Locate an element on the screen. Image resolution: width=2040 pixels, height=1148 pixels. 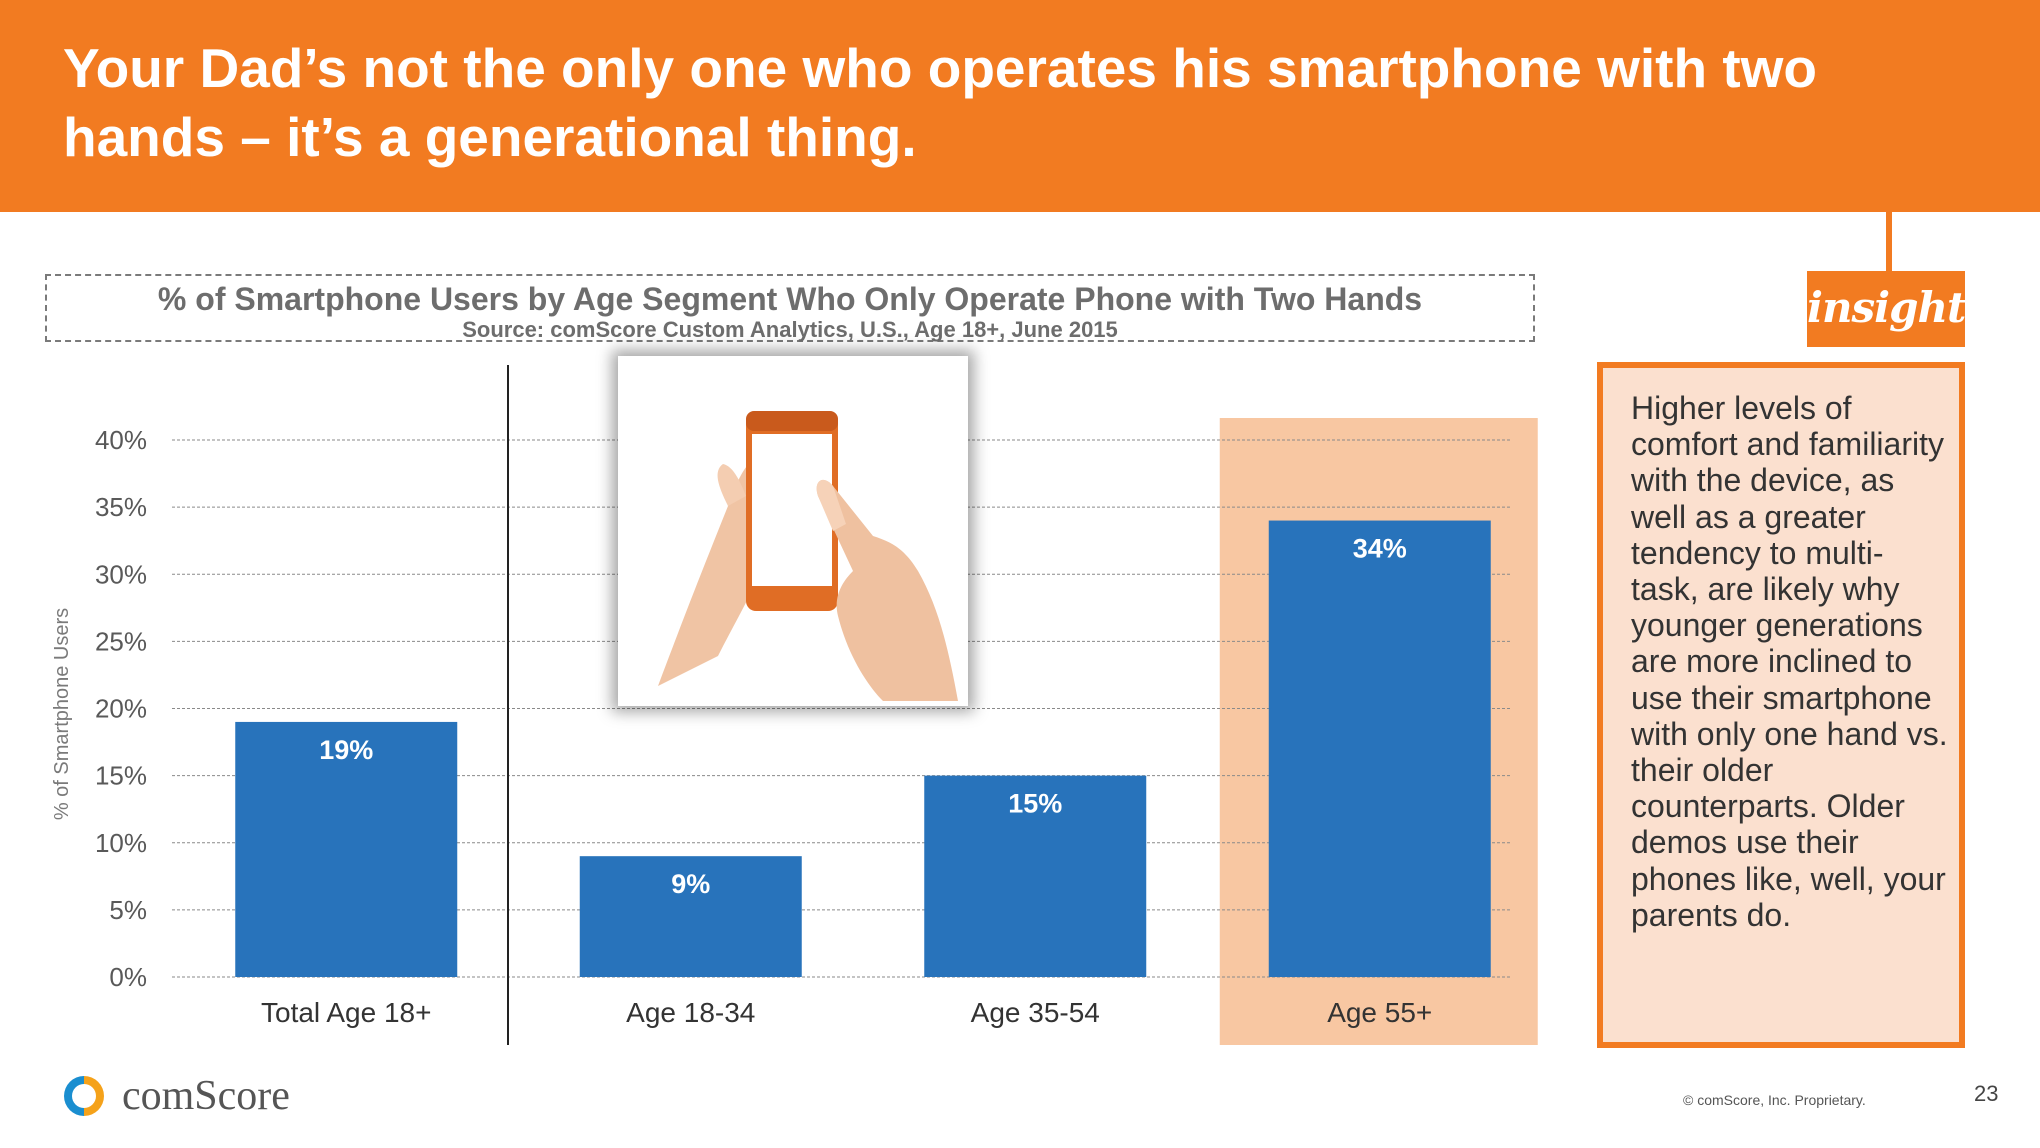
y-axis-label: % of Smartphone Users is located at coordinates (62, 714).